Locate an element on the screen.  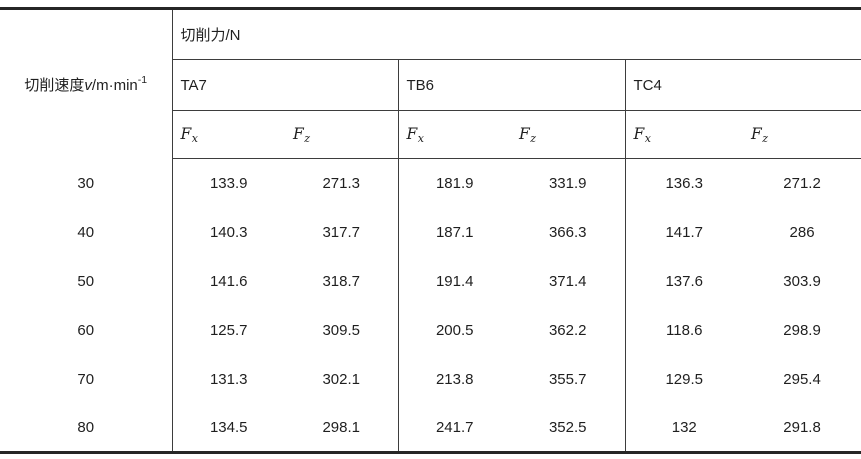
value-cell-ta7-fz: 271.3 is located at coordinates (341, 183).